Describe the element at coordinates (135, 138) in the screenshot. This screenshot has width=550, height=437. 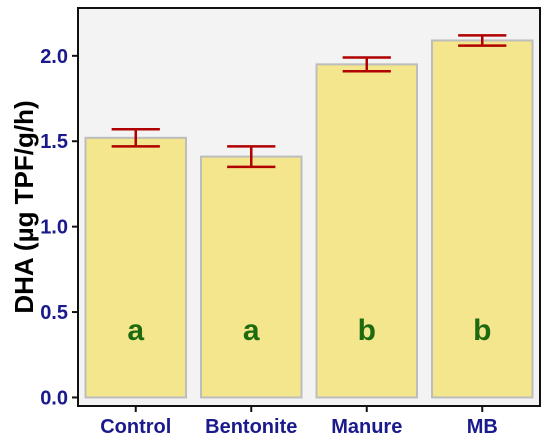
I see `error-bar-control` at that location.